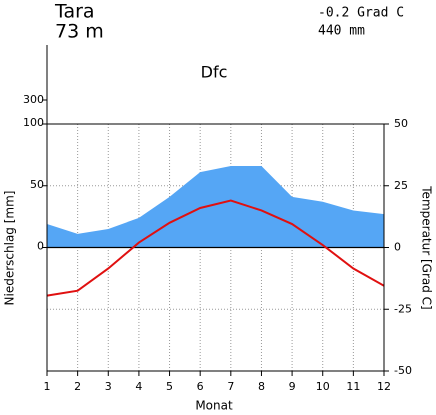 This screenshot has width=436, height=415. Describe the element at coordinates (200, 386) in the screenshot. I see `x-tick-label: 6` at that location.